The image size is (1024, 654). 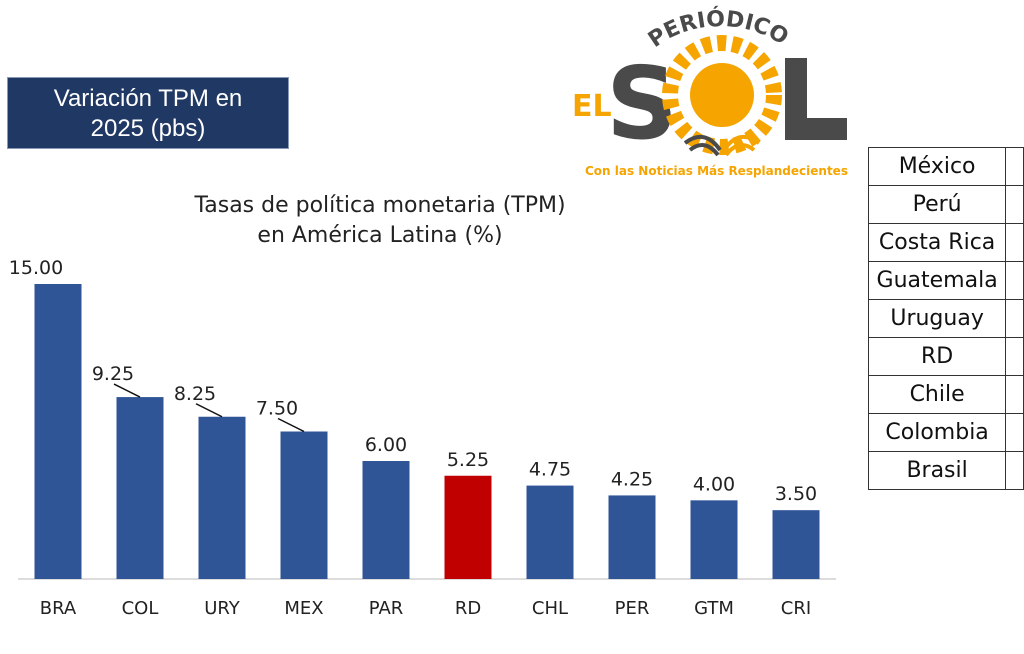 I want to click on bar-chl, so click(x=550, y=532).